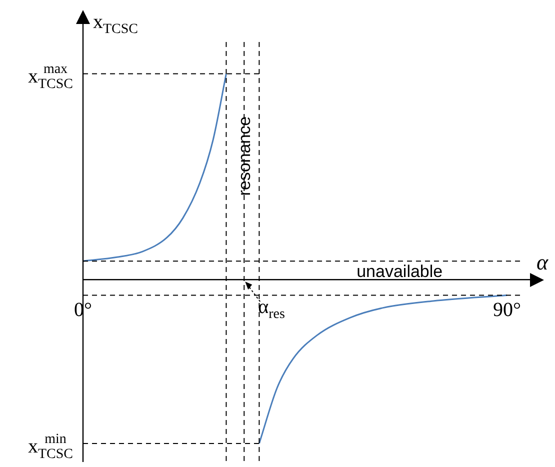 The image size is (555, 467). What do you see at coordinates (399, 271) in the screenshot?
I see `annotation: unavailable` at bounding box center [399, 271].